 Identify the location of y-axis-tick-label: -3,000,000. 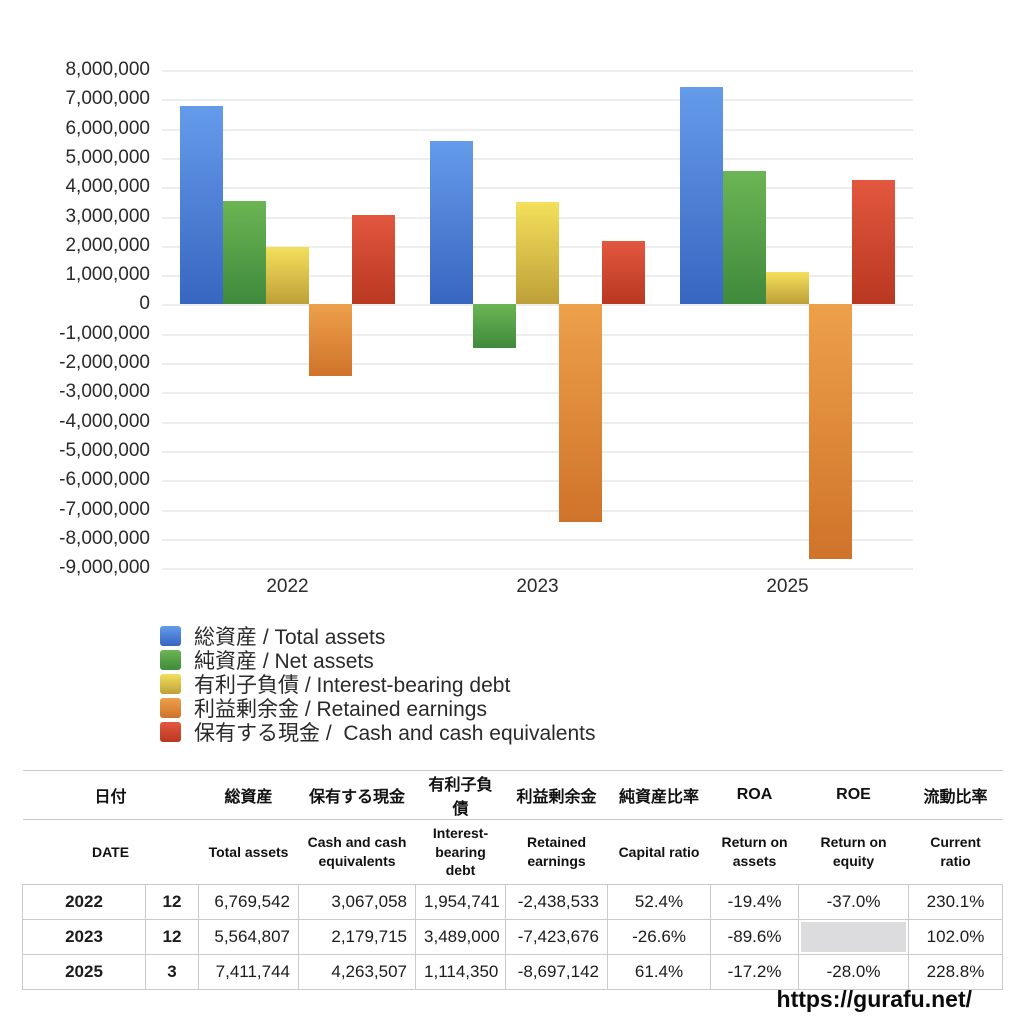
(104, 392).